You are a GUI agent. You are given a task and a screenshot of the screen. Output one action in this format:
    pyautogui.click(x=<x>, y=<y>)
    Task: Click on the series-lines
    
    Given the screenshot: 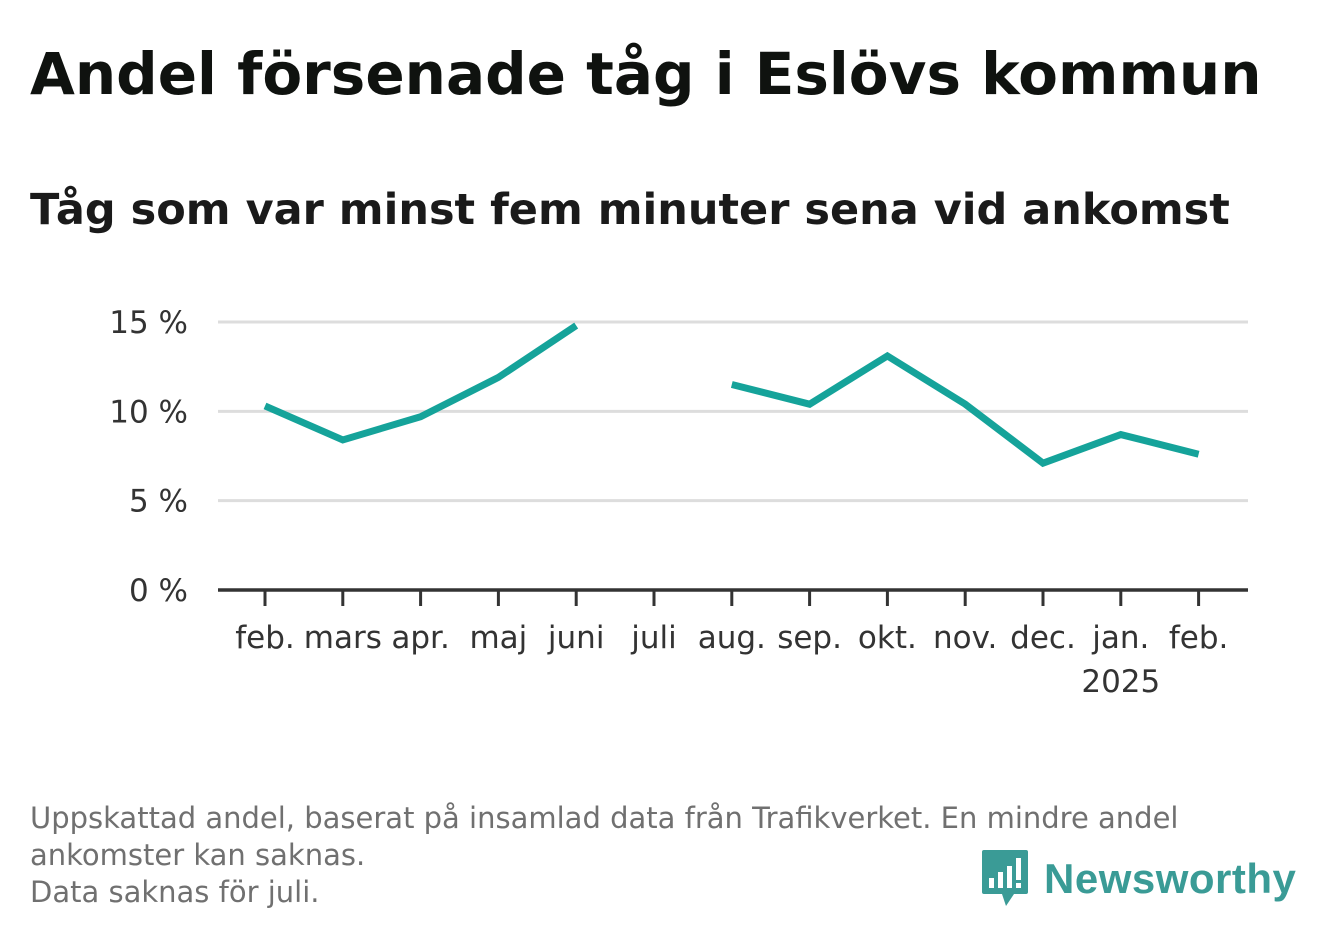 What is the action you would take?
    pyautogui.click(x=731, y=395)
    